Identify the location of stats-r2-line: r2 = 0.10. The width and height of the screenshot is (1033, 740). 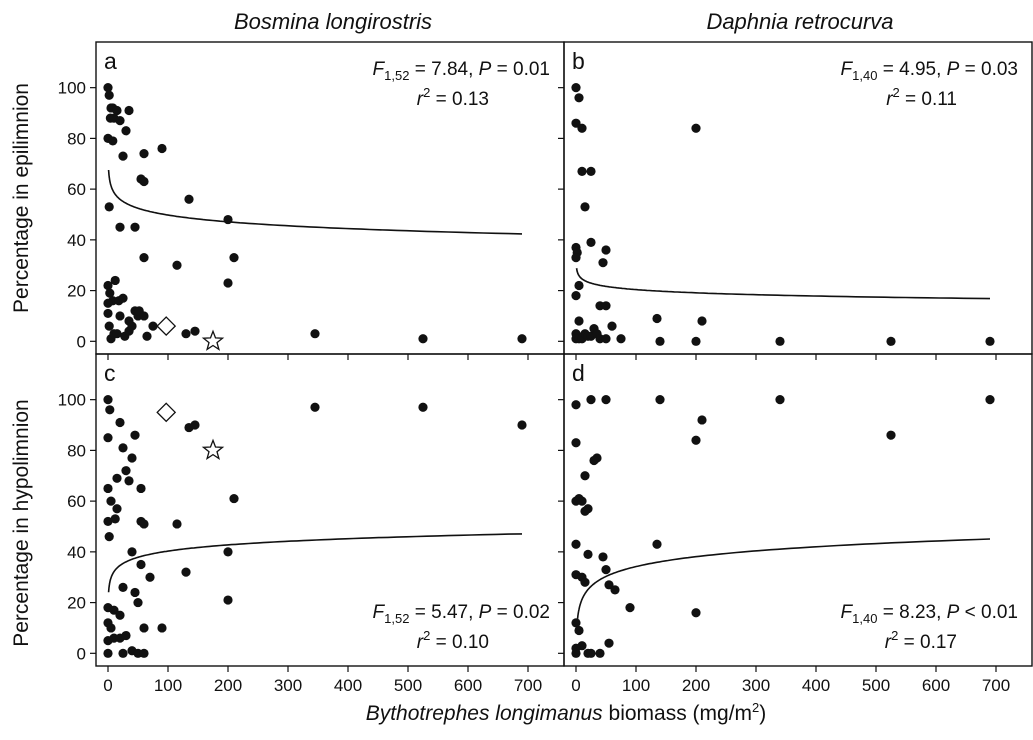
(453, 640).